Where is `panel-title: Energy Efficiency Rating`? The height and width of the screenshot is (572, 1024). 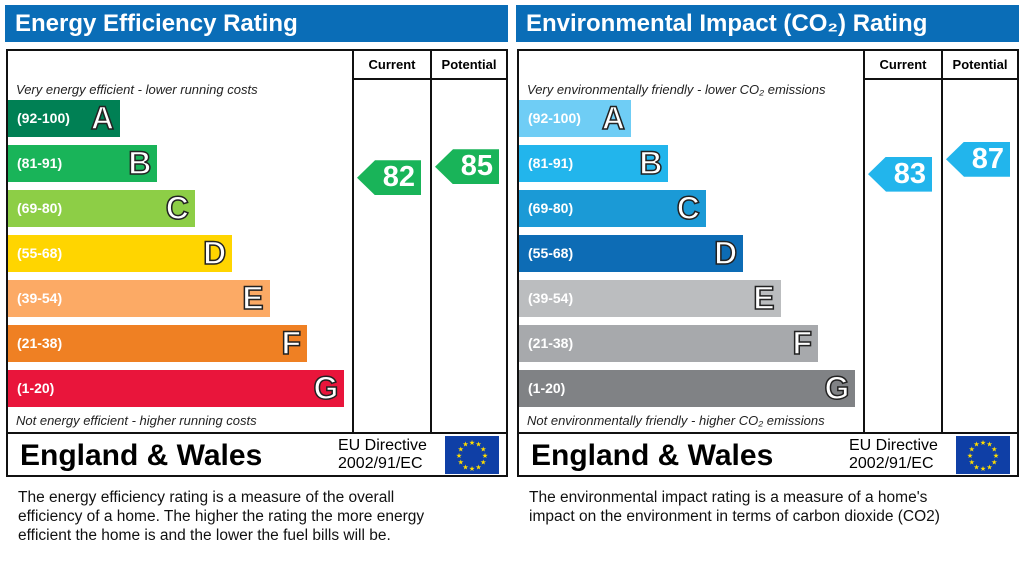
panel-title: Energy Efficiency Rating is located at coordinates (256, 23).